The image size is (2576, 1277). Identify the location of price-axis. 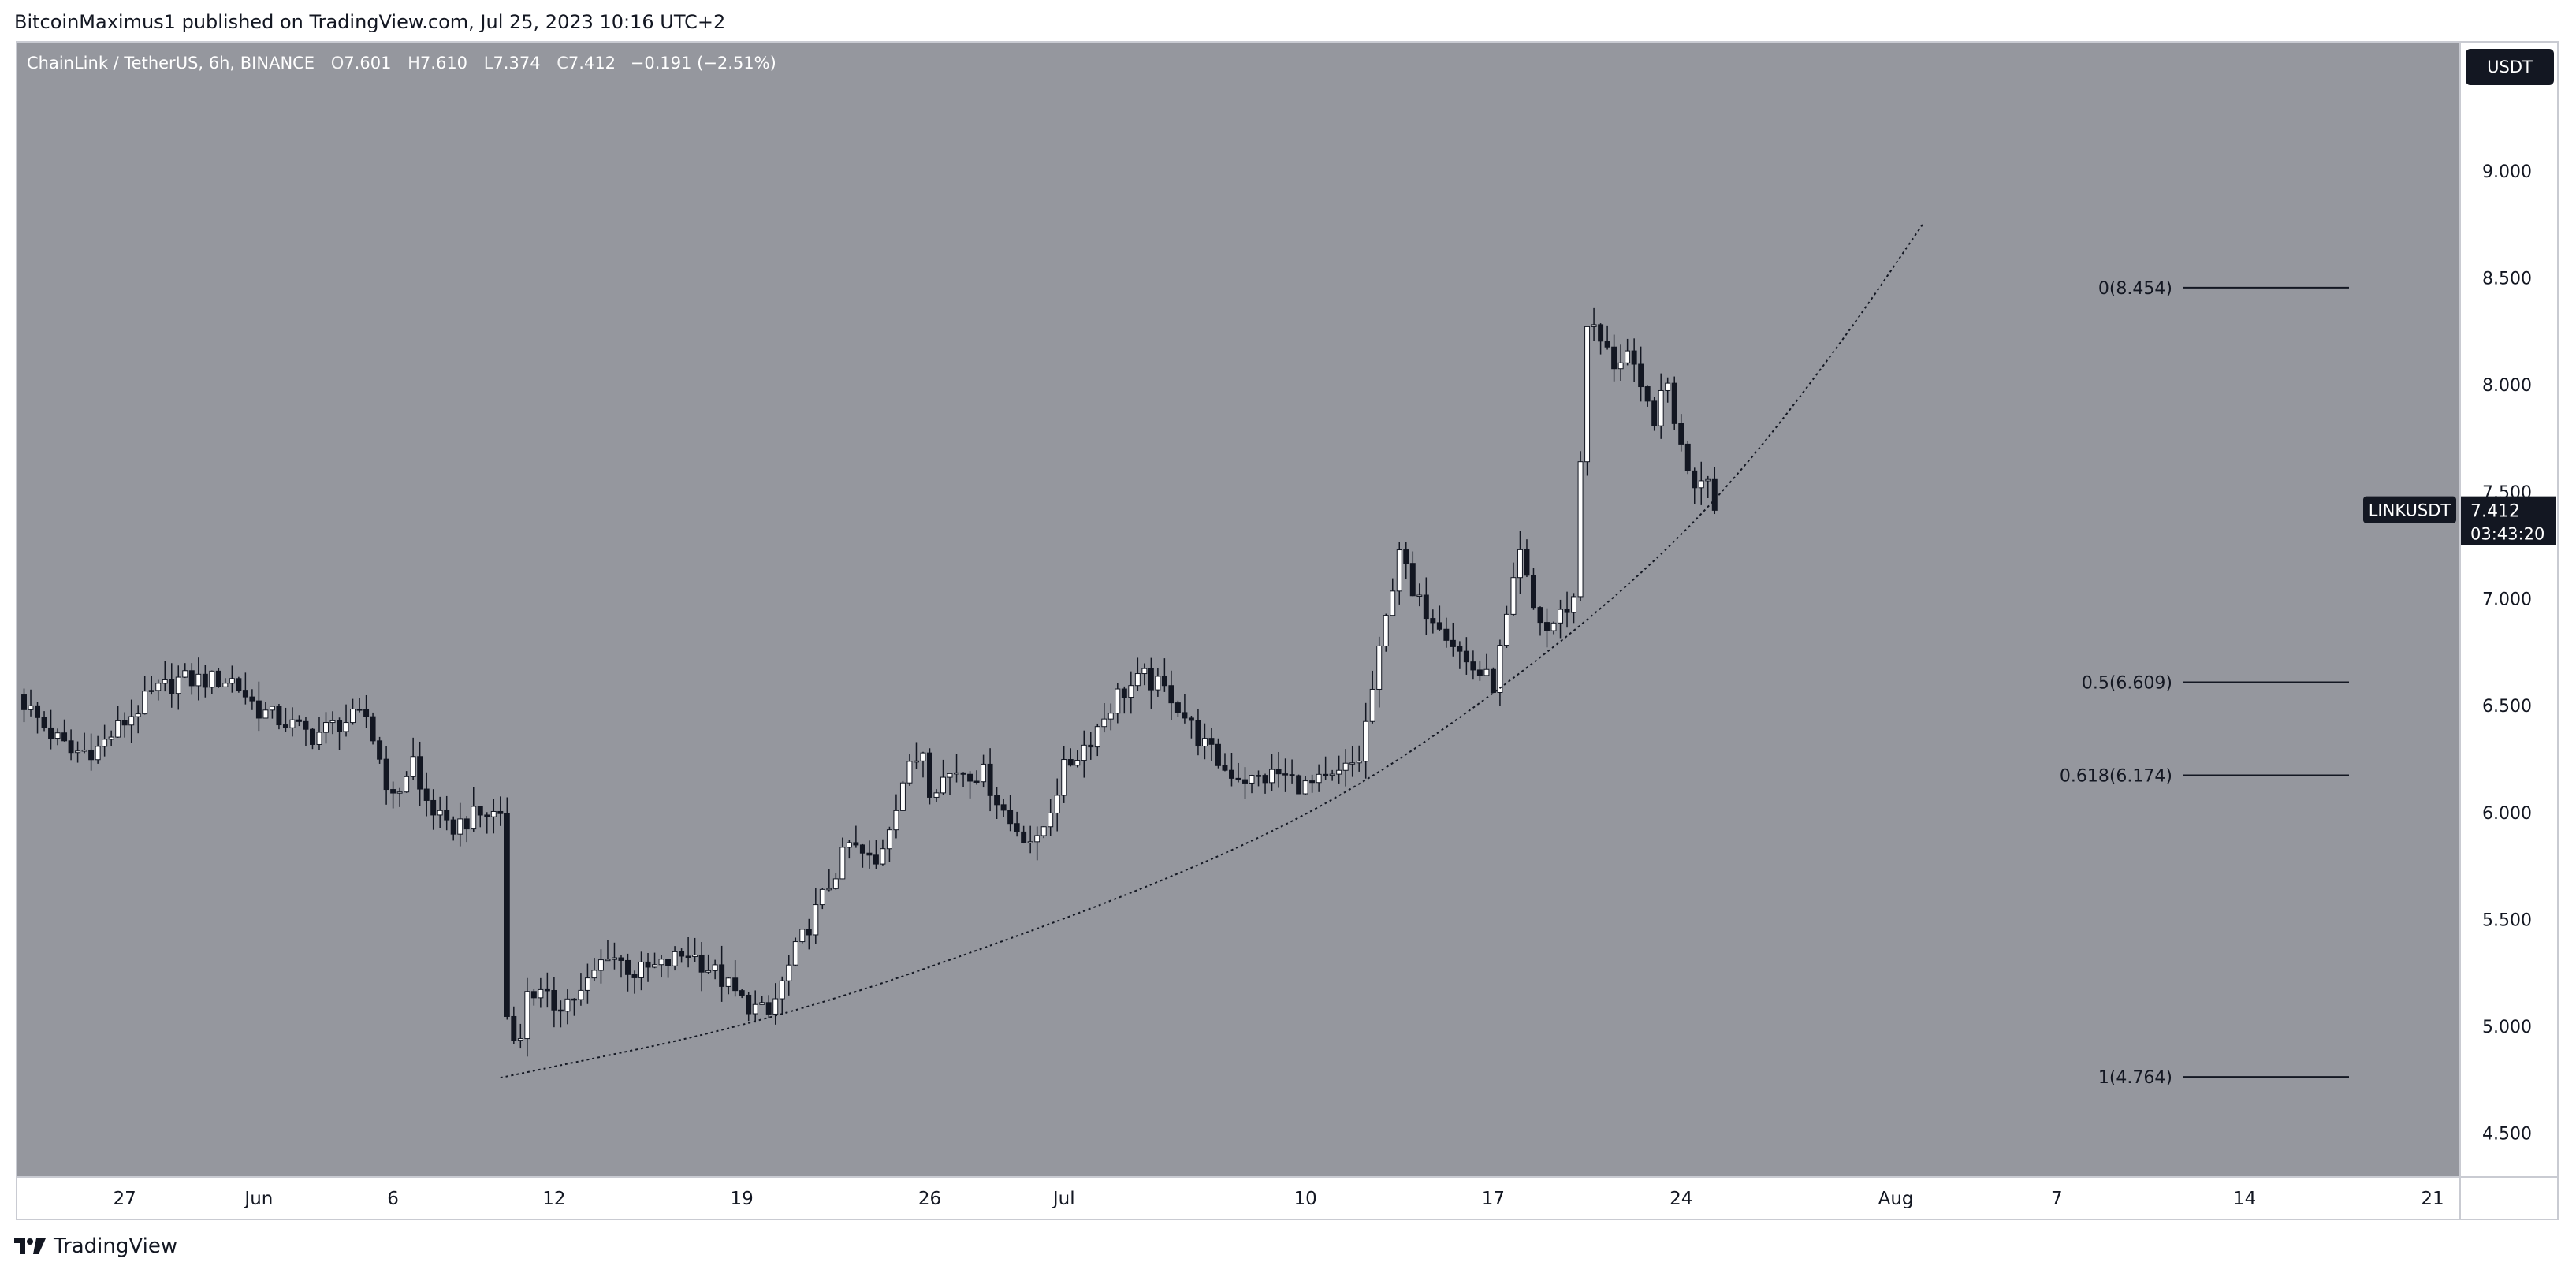
(2508, 610).